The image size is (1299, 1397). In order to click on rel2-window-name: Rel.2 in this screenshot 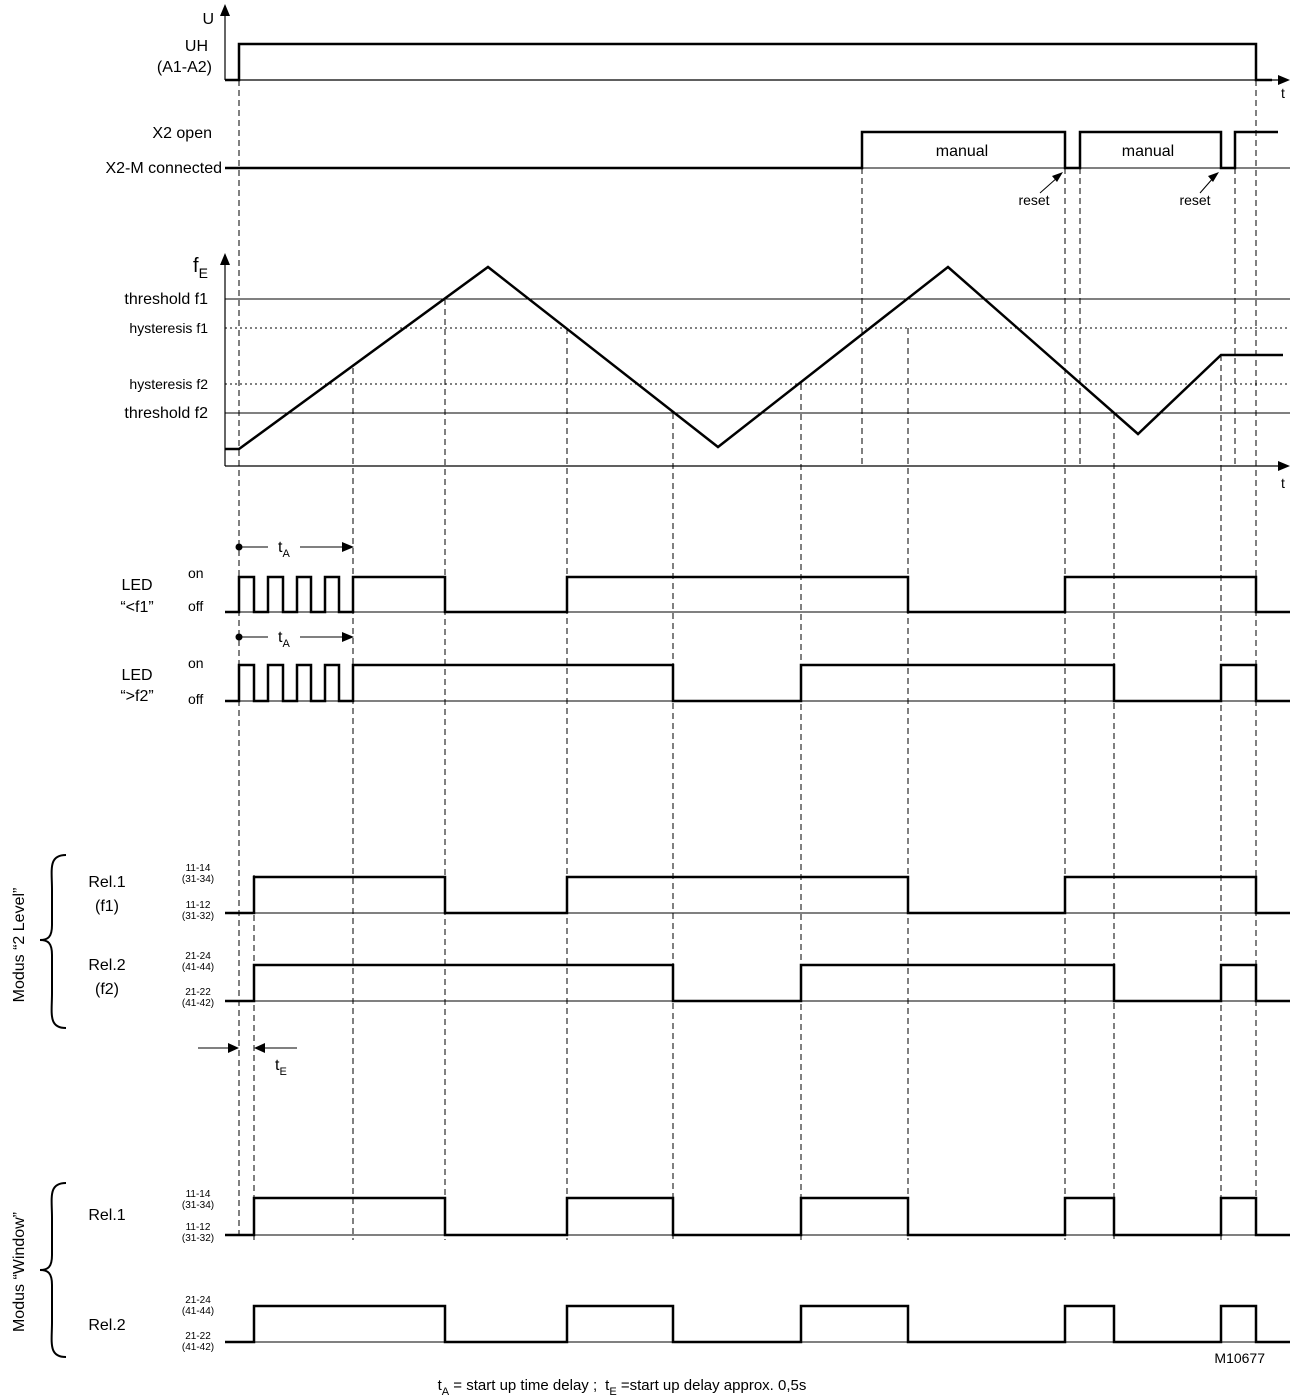, I will do `click(106, 1325)`.